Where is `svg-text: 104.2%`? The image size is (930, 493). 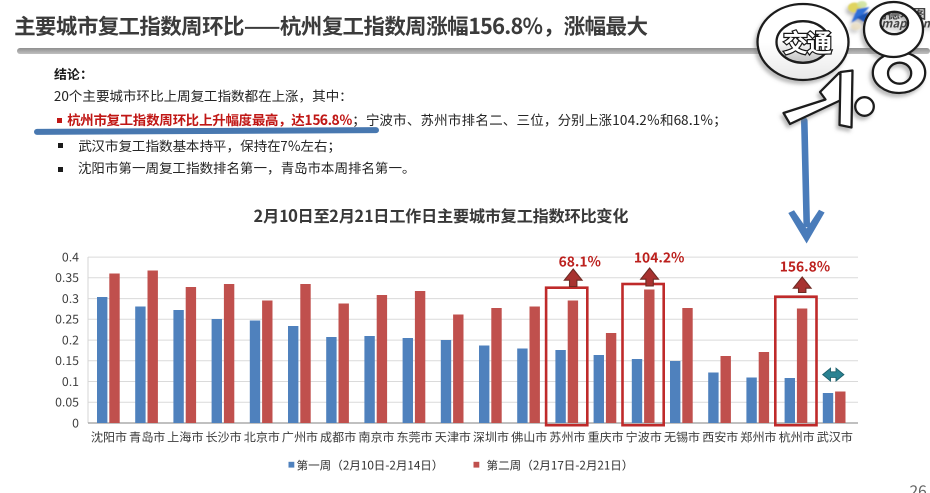
svg-text: 104.2% is located at coordinates (659, 257).